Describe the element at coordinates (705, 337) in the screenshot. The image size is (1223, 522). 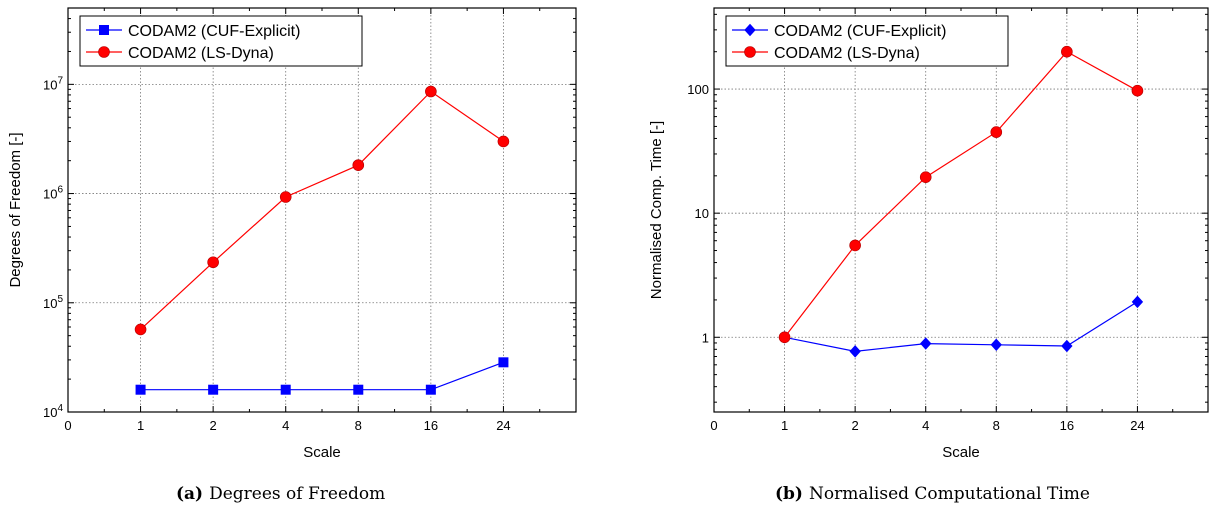
I see `y-tick-label: 1` at that location.